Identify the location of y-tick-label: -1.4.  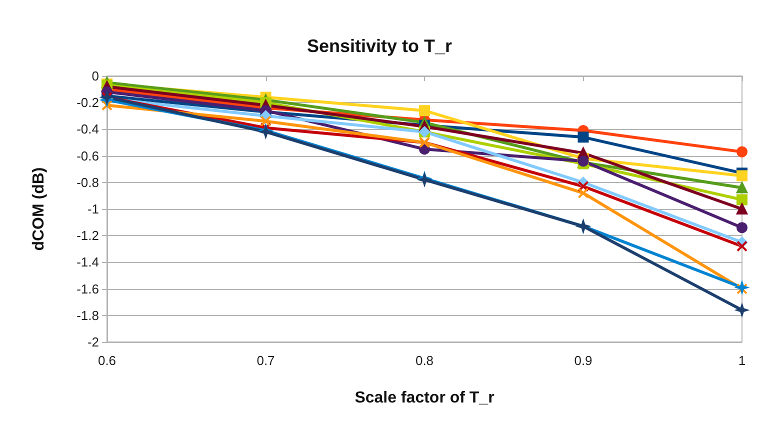
(87, 262).